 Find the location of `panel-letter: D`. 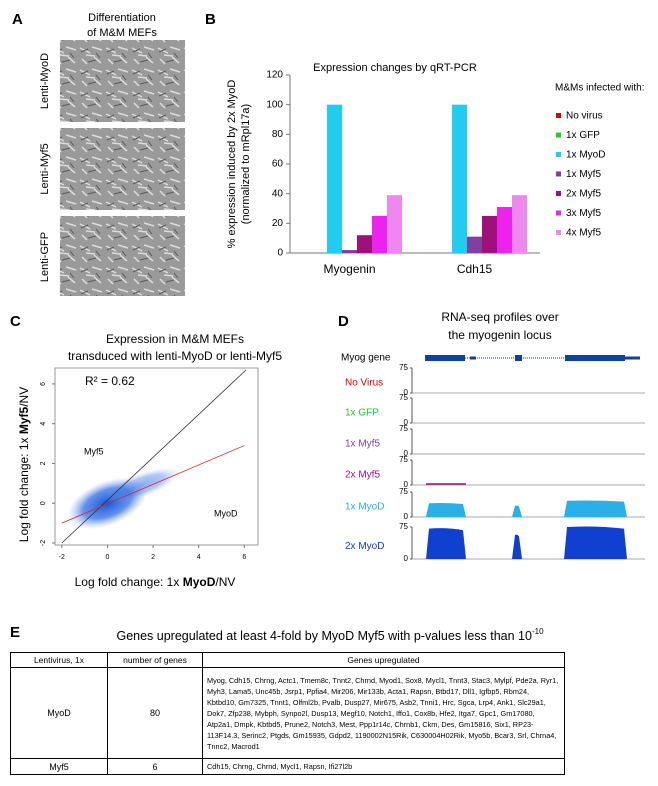

panel-letter: D is located at coordinates (343, 321).